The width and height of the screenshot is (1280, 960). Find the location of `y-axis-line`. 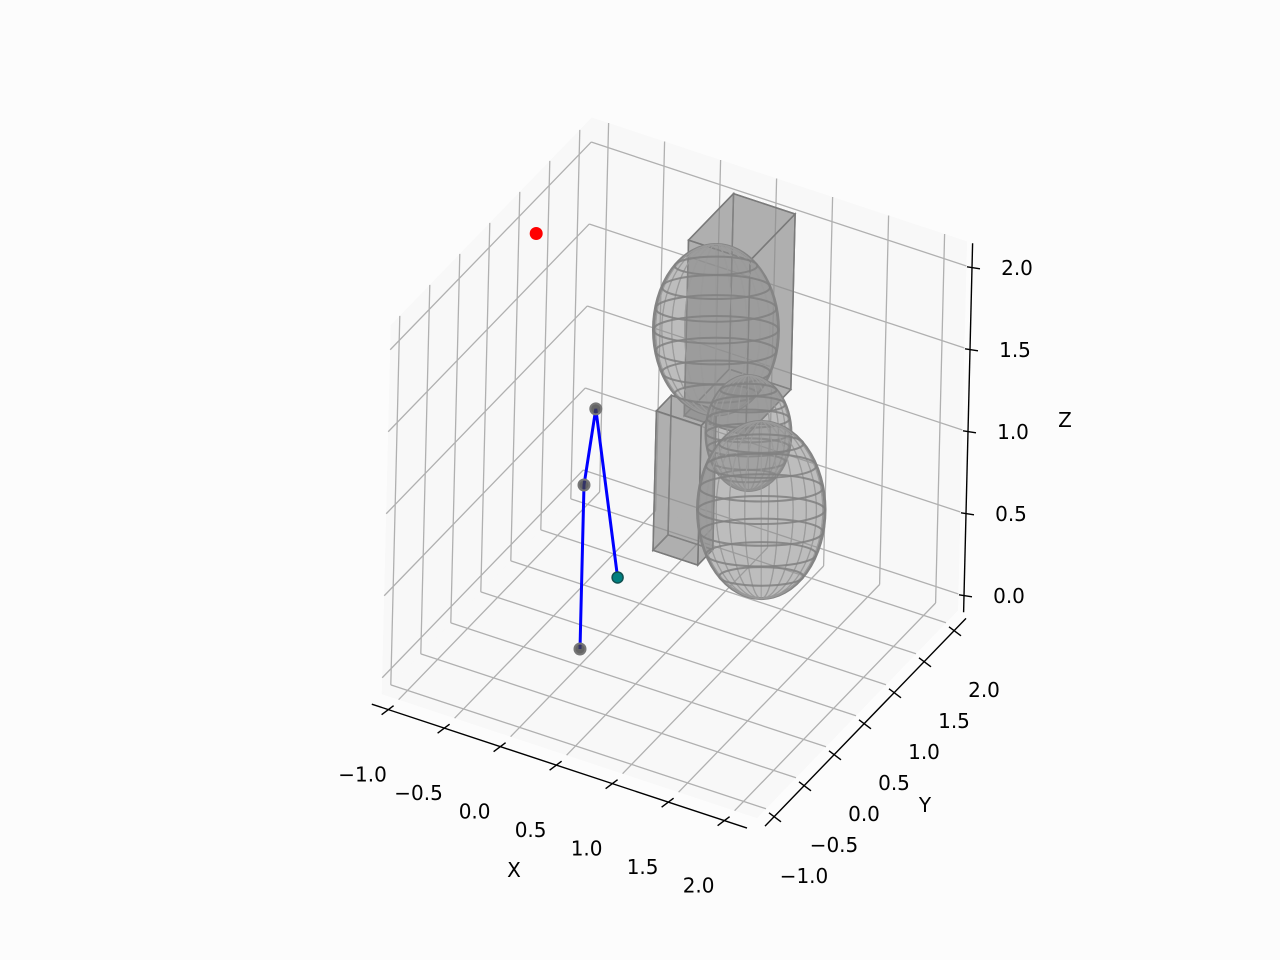

y-axis-line is located at coordinates (865, 722).